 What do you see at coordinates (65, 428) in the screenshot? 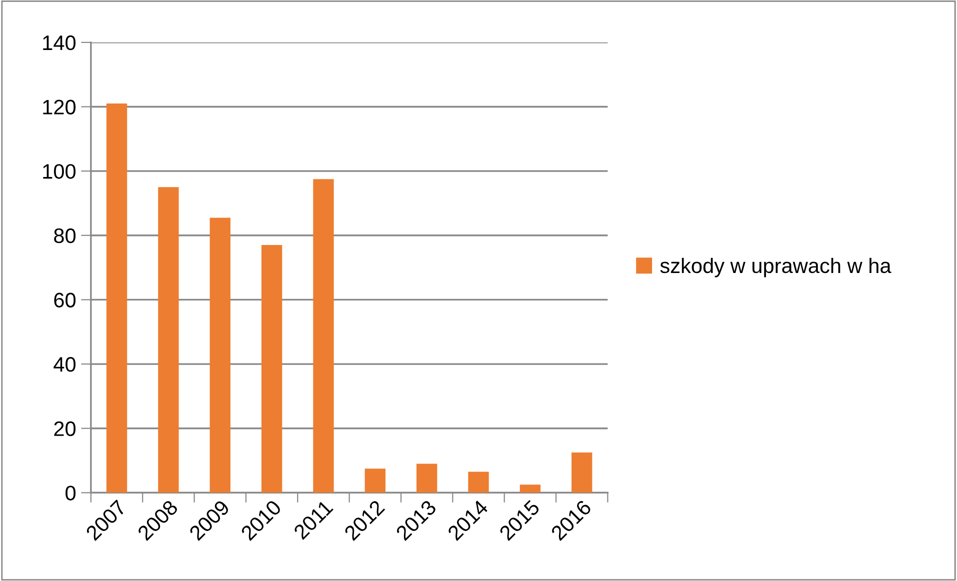
I see `y-tick-label: 20` at bounding box center [65, 428].